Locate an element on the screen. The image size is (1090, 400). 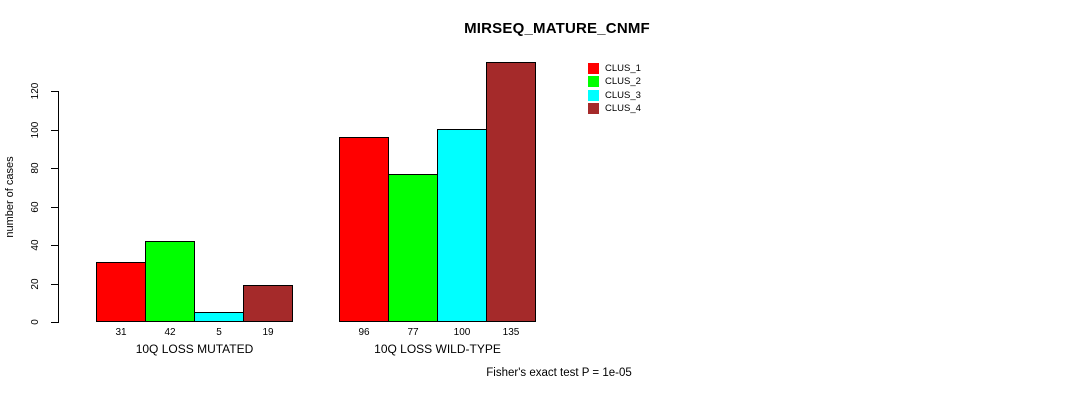
y-tick-label: 60 is located at coordinates (35, 207).